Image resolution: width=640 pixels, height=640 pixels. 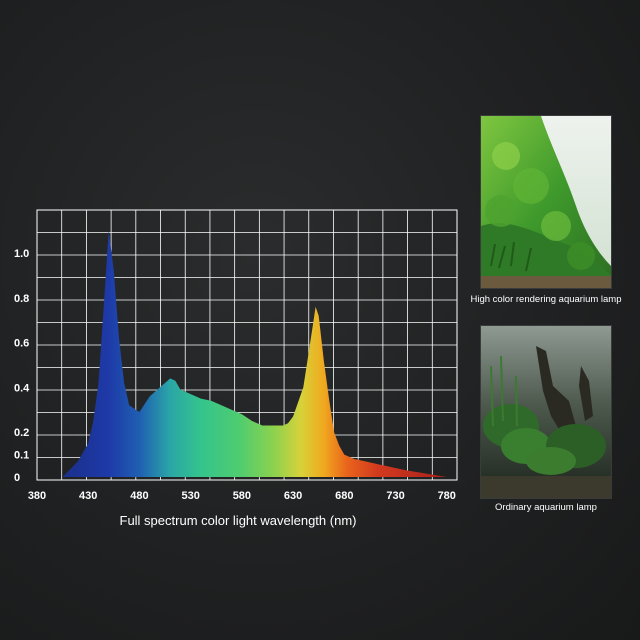 I want to click on y-tick-label: 0.8, so click(x=21, y=299).